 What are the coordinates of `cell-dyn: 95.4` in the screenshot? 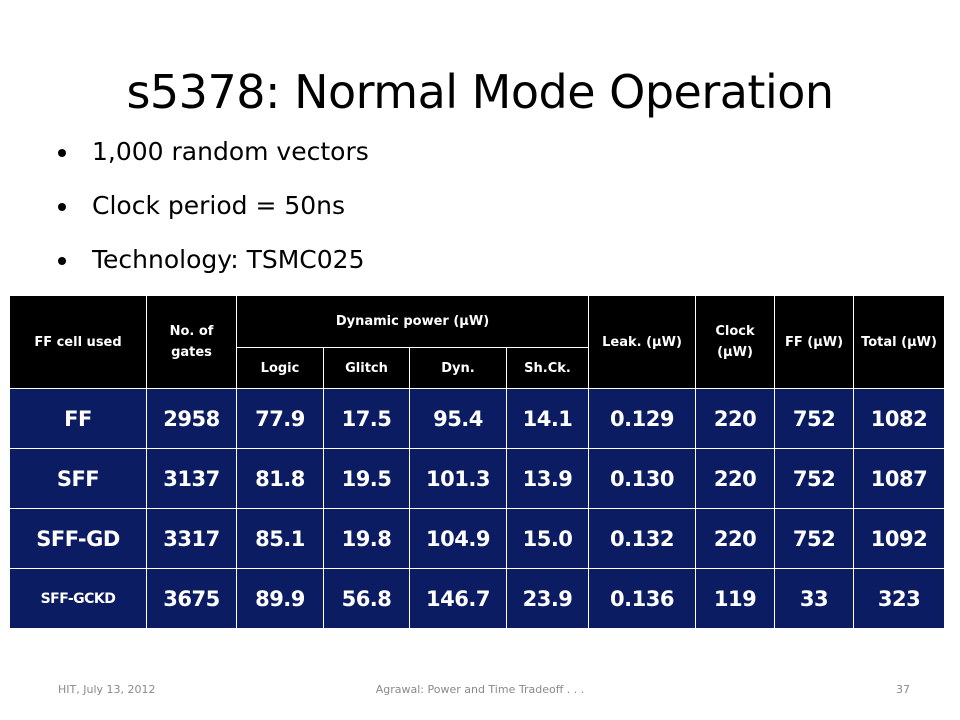 It's located at (458, 418).